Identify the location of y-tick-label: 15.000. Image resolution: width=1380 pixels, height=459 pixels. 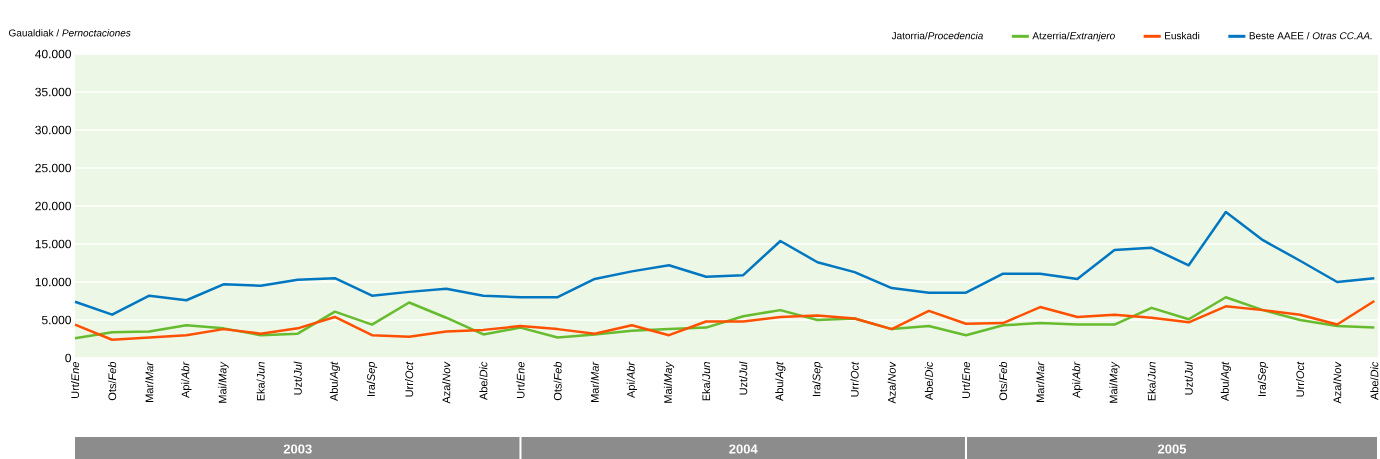
(53, 244).